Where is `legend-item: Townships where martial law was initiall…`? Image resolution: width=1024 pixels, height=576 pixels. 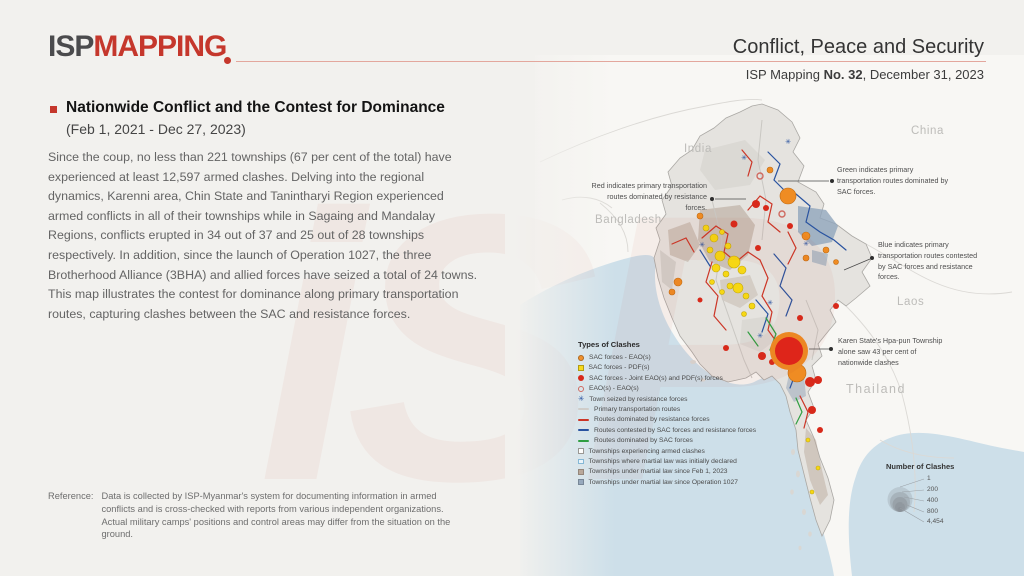
legend-item: Townships where martial law was initiall… is located at coordinates (658, 461).